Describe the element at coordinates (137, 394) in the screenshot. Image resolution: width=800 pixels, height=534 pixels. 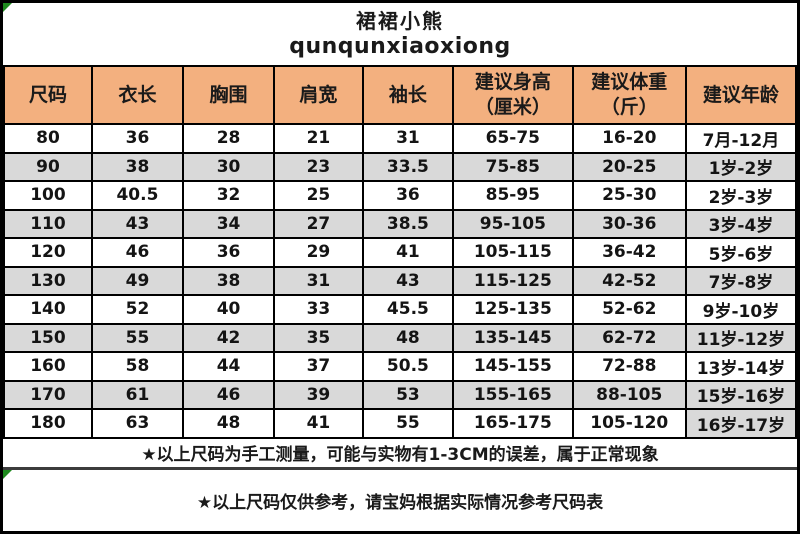
I see `table-cell: 61` at that location.